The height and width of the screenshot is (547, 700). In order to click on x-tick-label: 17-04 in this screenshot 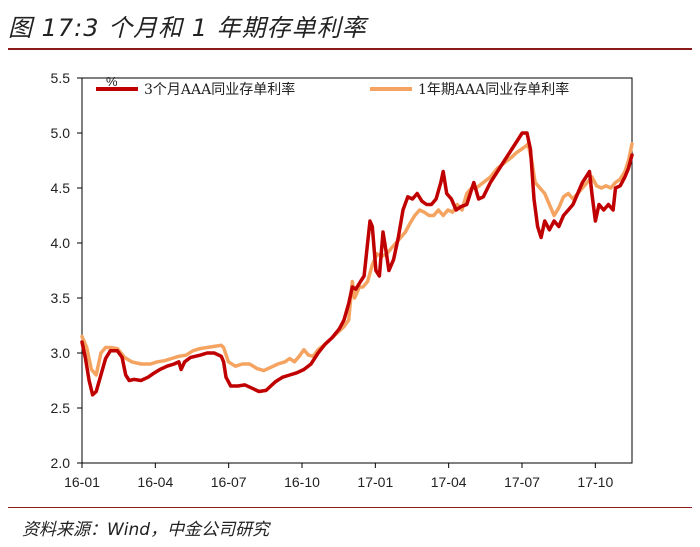, I will do `click(449, 482)`.